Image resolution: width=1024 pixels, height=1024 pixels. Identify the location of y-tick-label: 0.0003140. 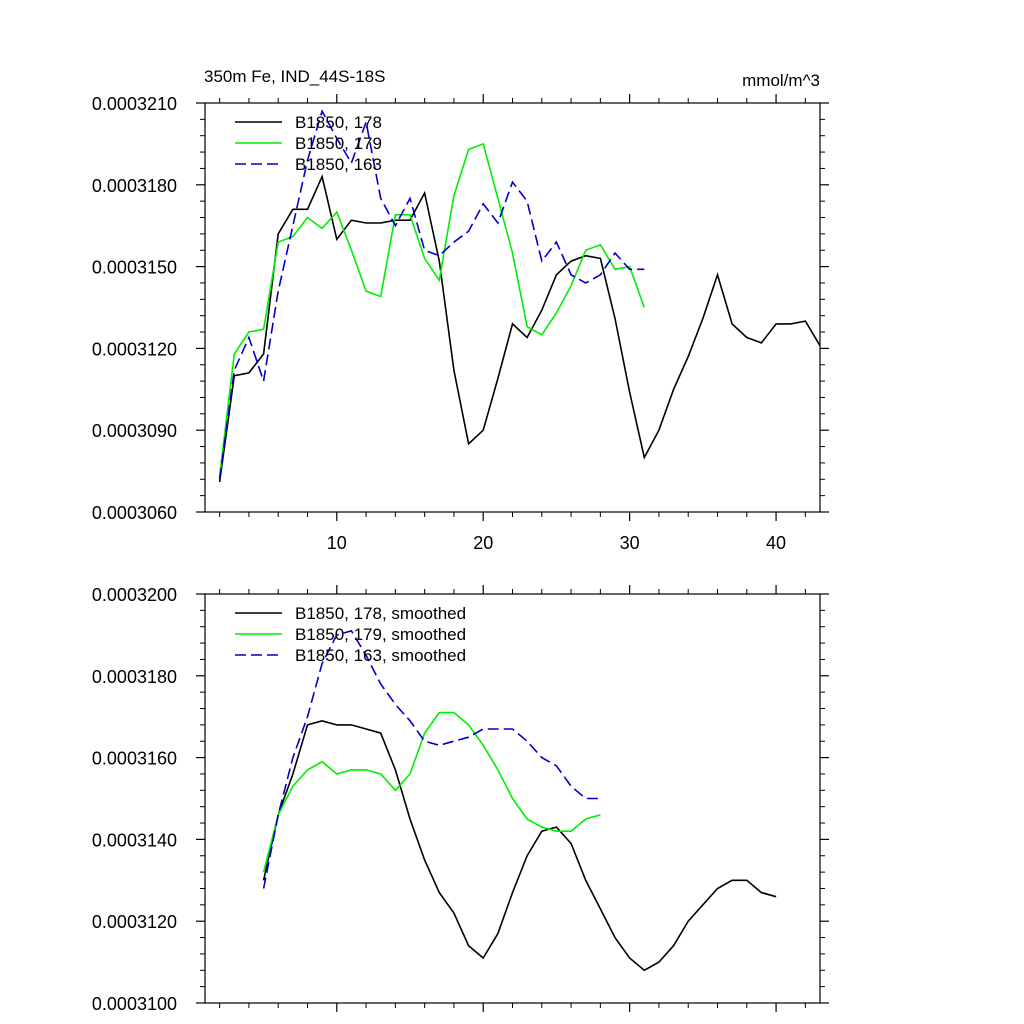
(134, 840).